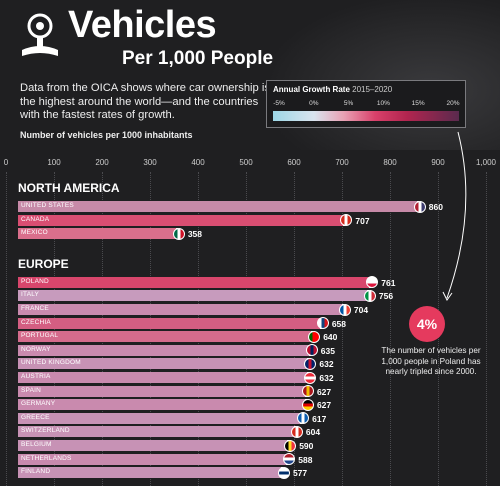 The height and width of the screenshot is (486, 500). What do you see at coordinates (386, 296) in the screenshot?
I see `value-label: 756` at bounding box center [386, 296].